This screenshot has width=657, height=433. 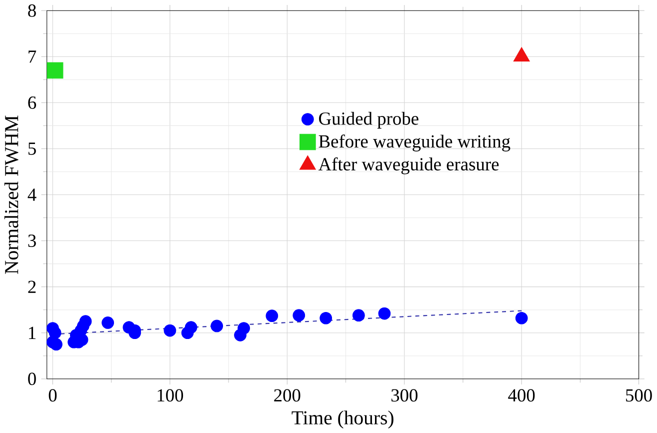 What do you see at coordinates (404, 395) in the screenshot?
I see `x-tick-label: 300` at bounding box center [404, 395].